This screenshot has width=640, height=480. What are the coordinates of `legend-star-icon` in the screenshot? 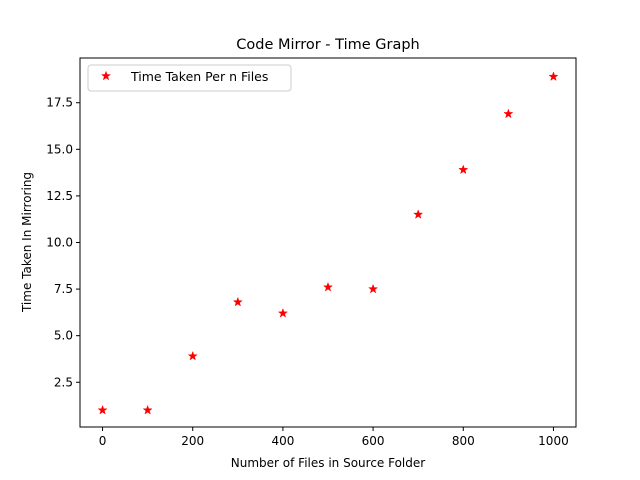 It's located at (106, 75).